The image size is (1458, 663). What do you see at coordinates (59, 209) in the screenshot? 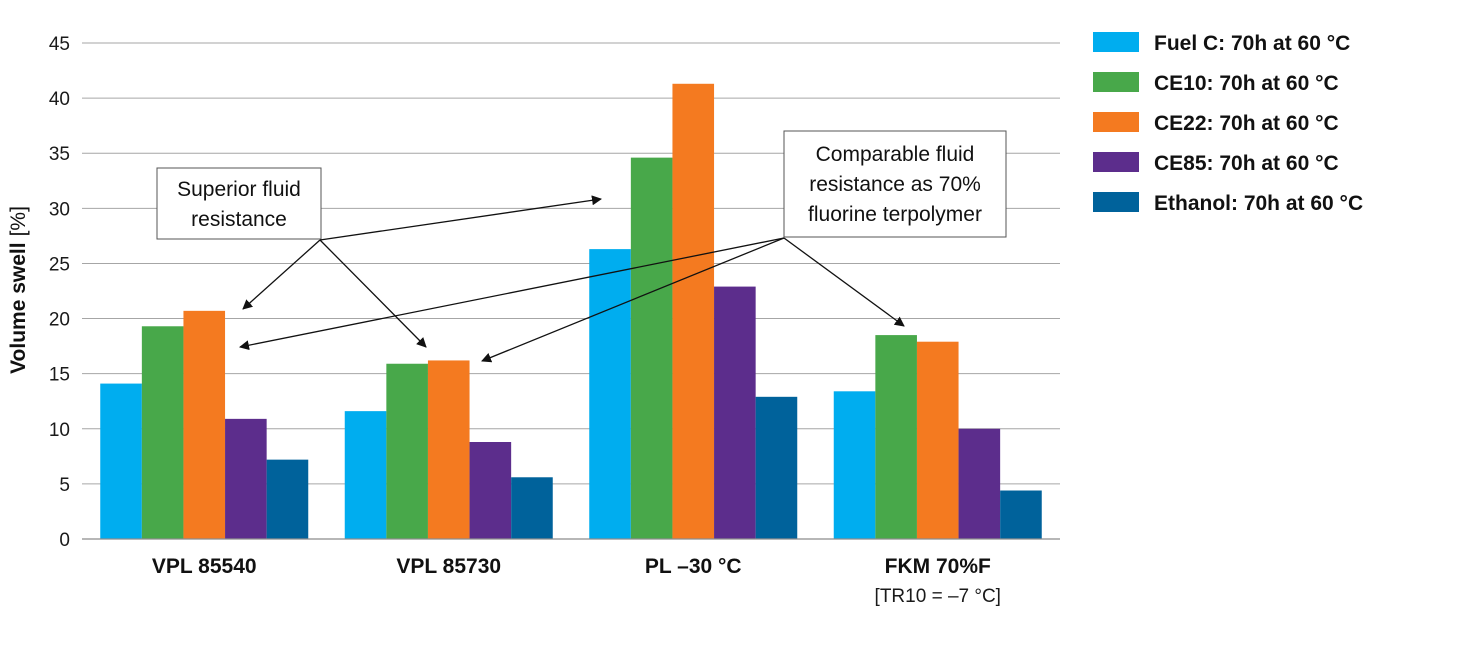
I see `y-tick-label: 30` at bounding box center [59, 209].